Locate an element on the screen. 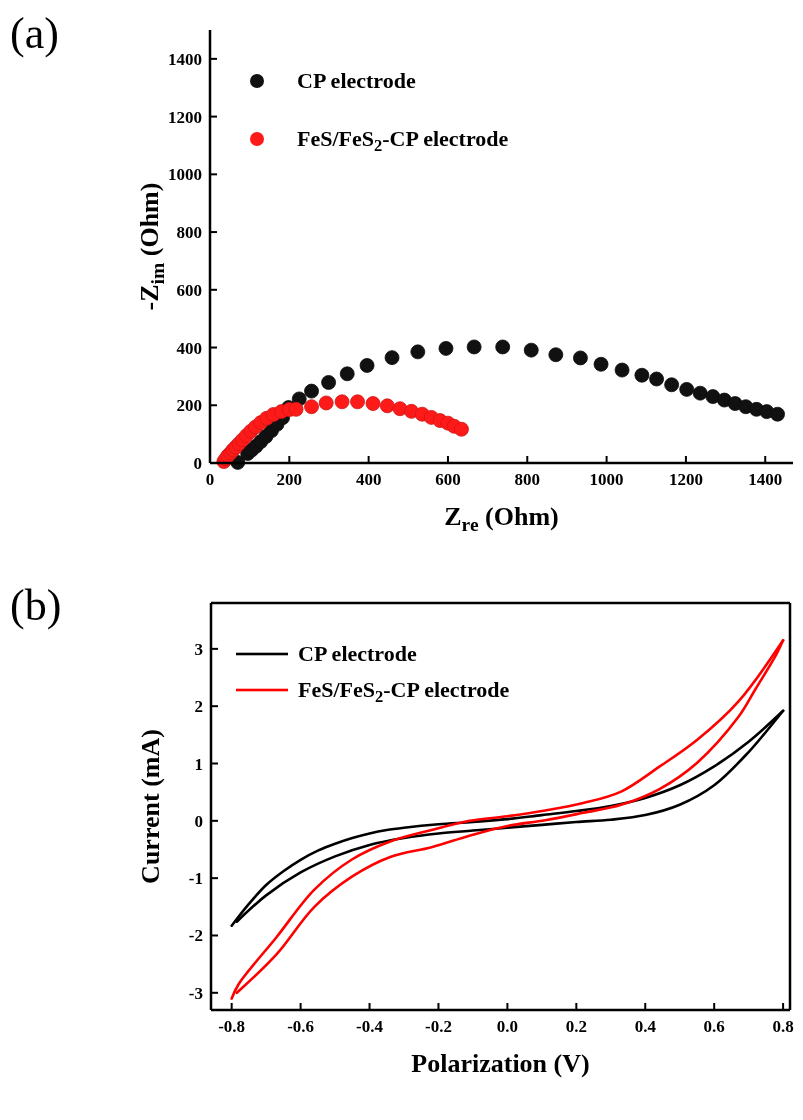 This screenshot has height=1120, width=803. x-tick-label: 200 is located at coordinates (289, 479).